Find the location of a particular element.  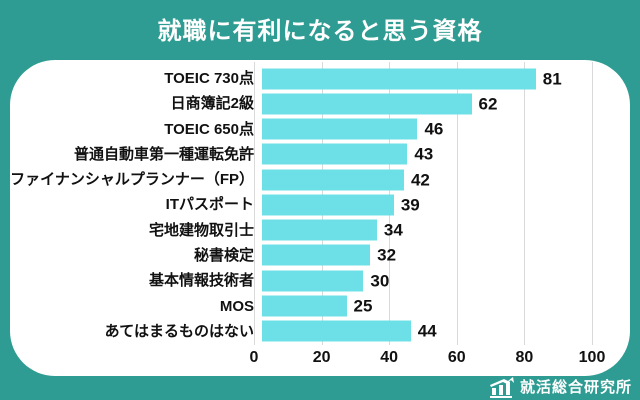

value-label: 46 is located at coordinates (434, 129).